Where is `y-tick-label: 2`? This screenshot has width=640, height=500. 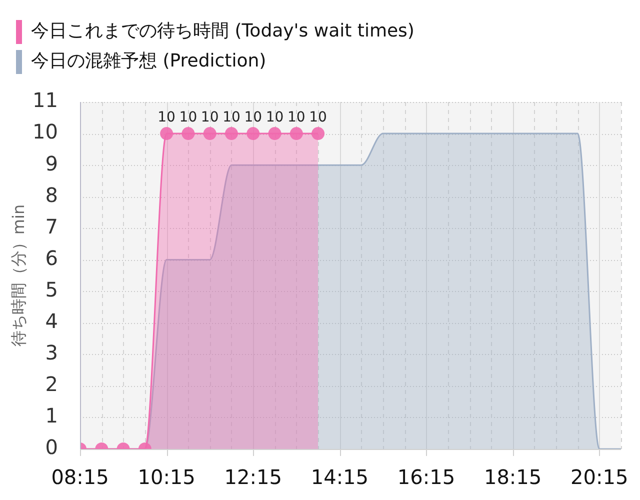
y-tick-label: 2 is located at coordinates (51, 384).